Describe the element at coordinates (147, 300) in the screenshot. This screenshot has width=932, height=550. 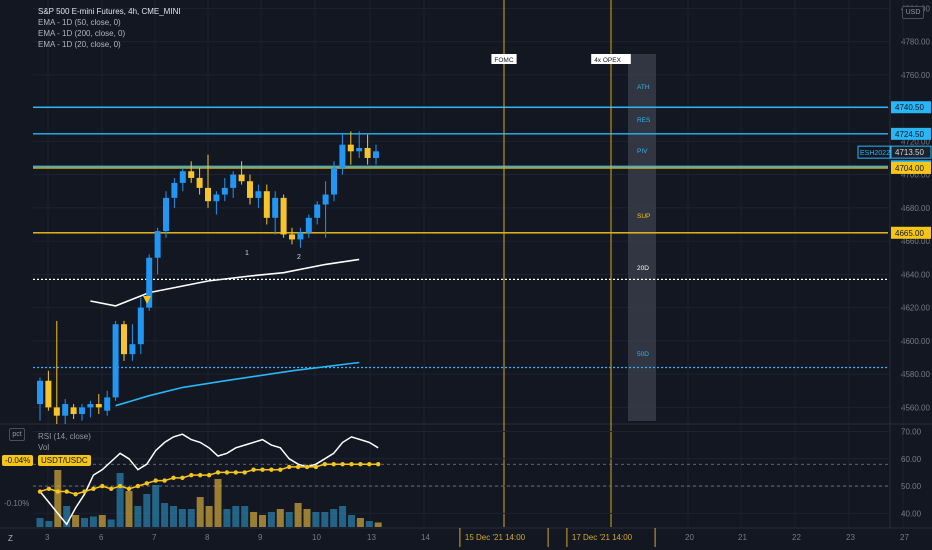
I see `signal-triangle` at that location.